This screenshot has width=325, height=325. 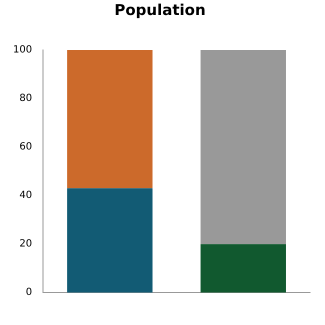 What do you see at coordinates (25, 147) in the screenshot?
I see `y-tick-label: 60` at bounding box center [25, 147].